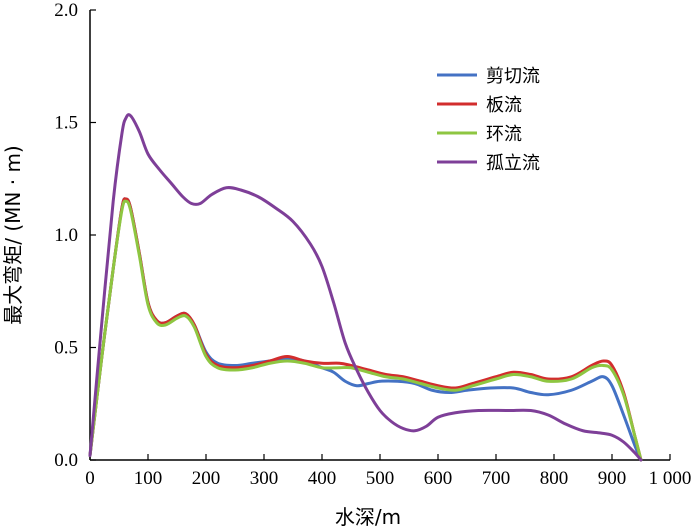  I want to click on legend-label: 板流, so click(504, 105).